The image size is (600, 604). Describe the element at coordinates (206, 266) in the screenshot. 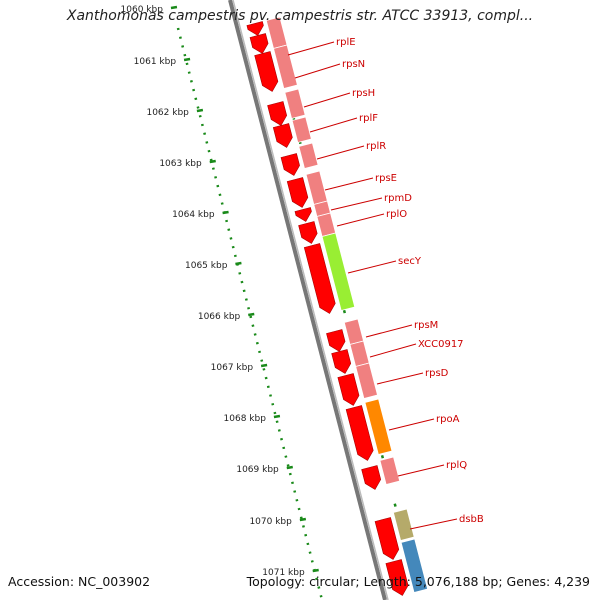

I see `ruler-tick-label: 1065 kbp` at that location.